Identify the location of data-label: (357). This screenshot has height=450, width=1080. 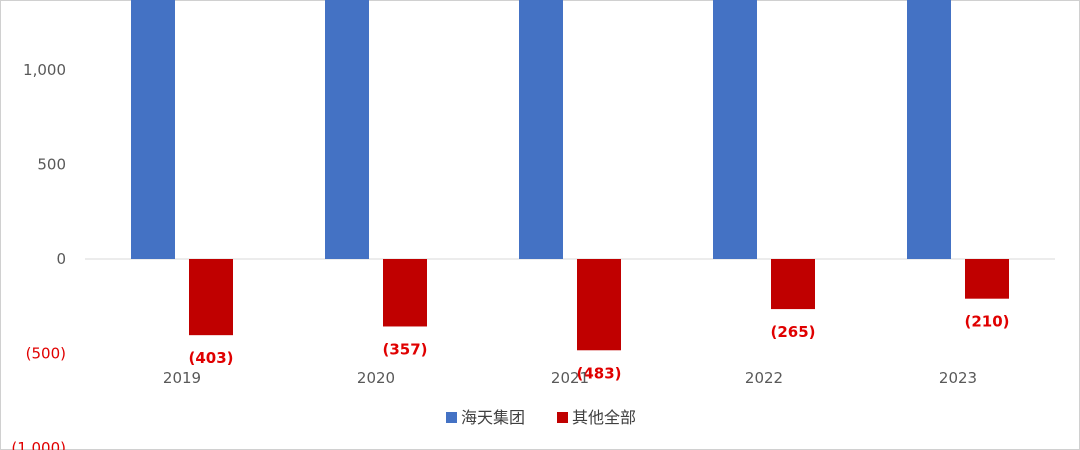
(404, 349).